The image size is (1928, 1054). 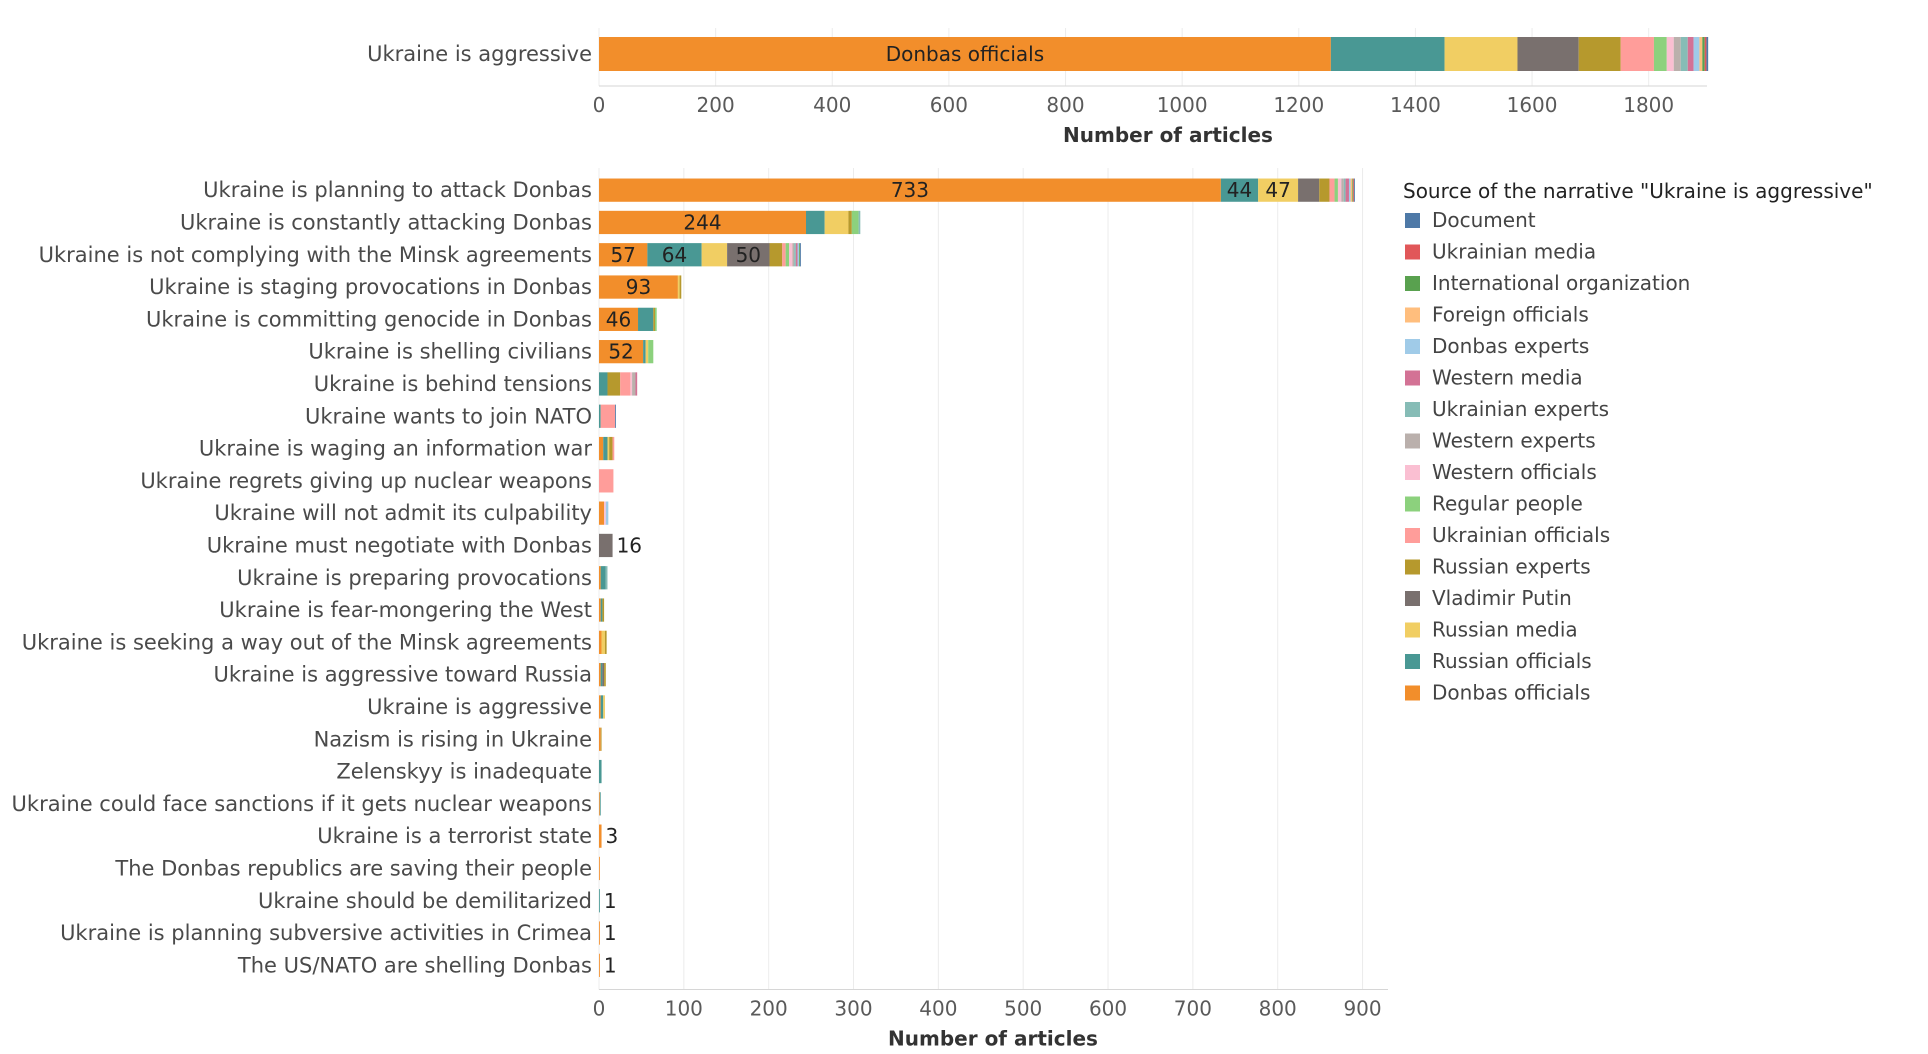 I want to click on legend-item-label: Donbas experts, so click(x=1510, y=346).